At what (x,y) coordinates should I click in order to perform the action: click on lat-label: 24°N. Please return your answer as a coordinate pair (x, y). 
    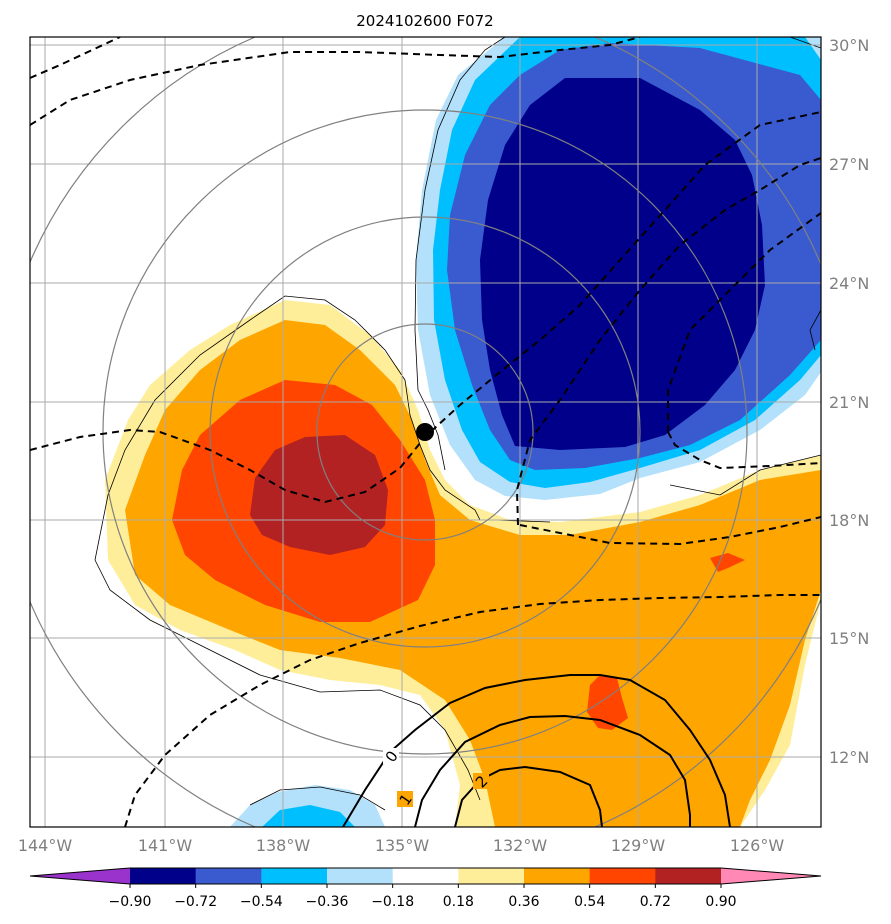
    Looking at the image, I should click on (849, 283).